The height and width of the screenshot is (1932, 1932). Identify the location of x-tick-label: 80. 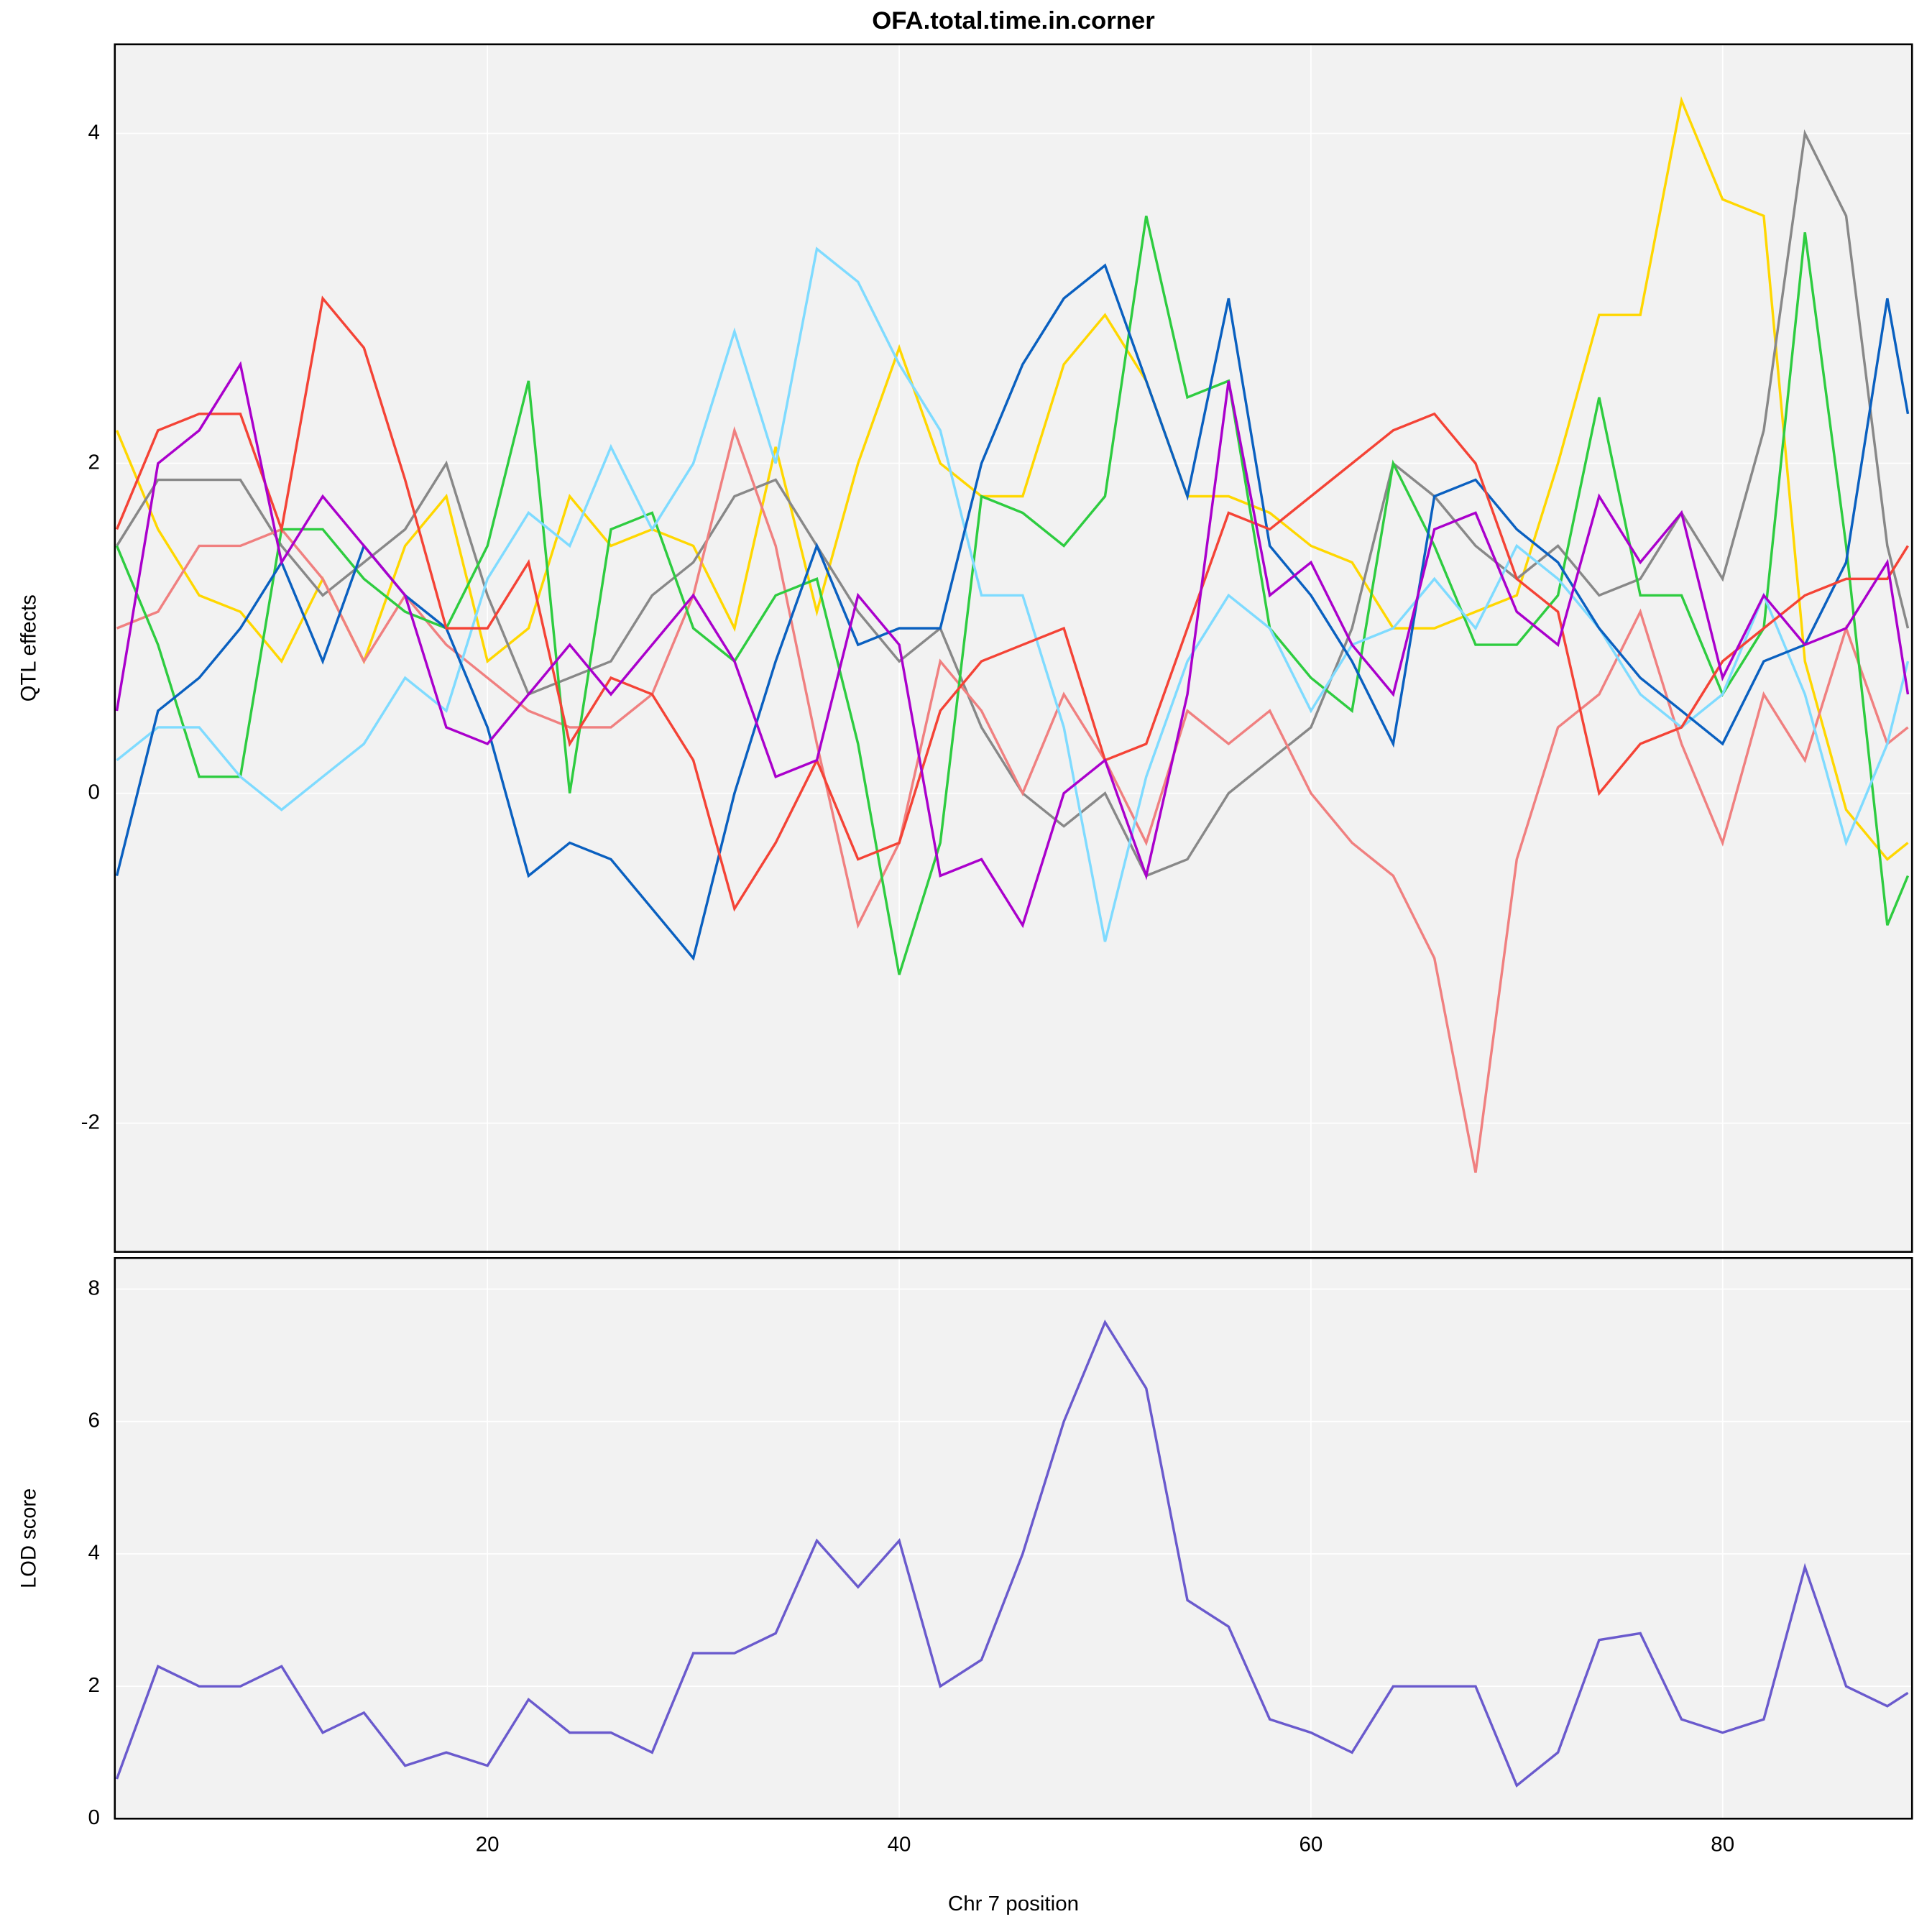
(1722, 1845).